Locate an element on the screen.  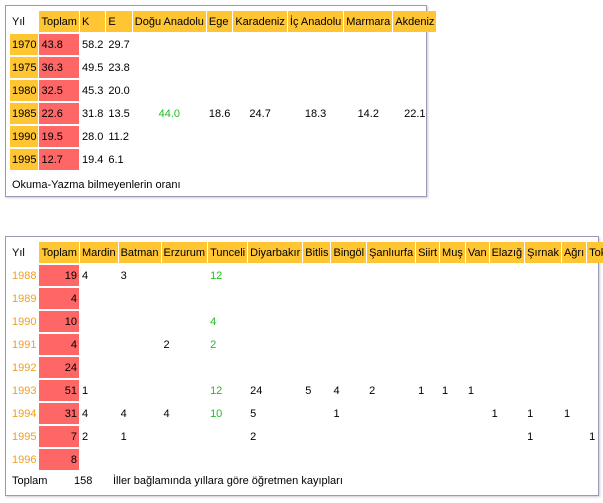
value-cell: 28.0 is located at coordinates (92, 136).